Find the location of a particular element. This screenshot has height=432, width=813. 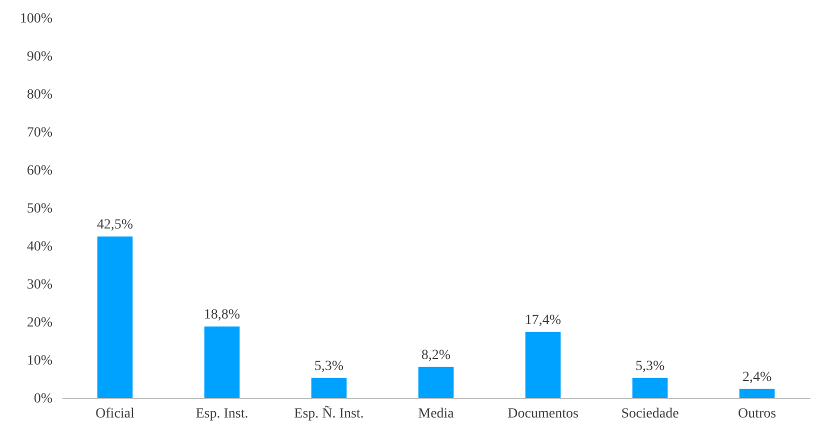

y-tick-label: 100% is located at coordinates (36, 19).